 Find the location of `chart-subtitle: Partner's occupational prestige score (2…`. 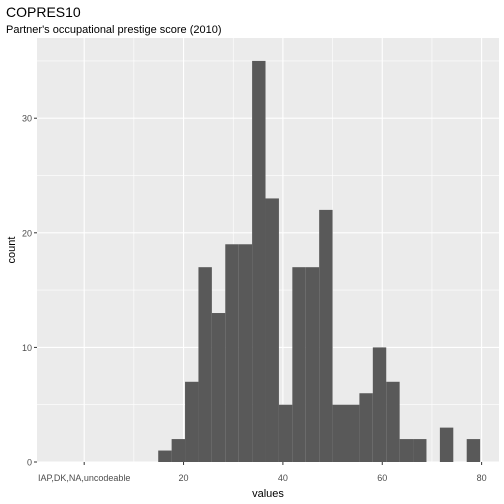

chart-subtitle: Partner's occupational prestige score (2… is located at coordinates (114, 30).